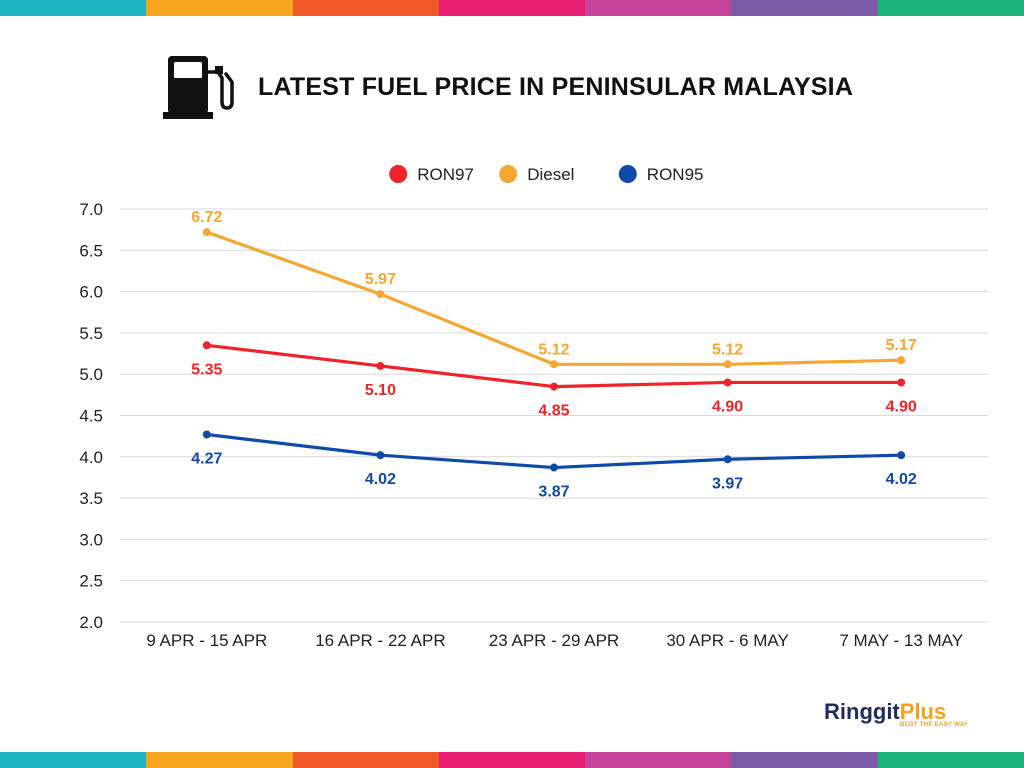 This screenshot has height=768, width=1024. I want to click on y-tick-label: 7.0, so click(91, 209).